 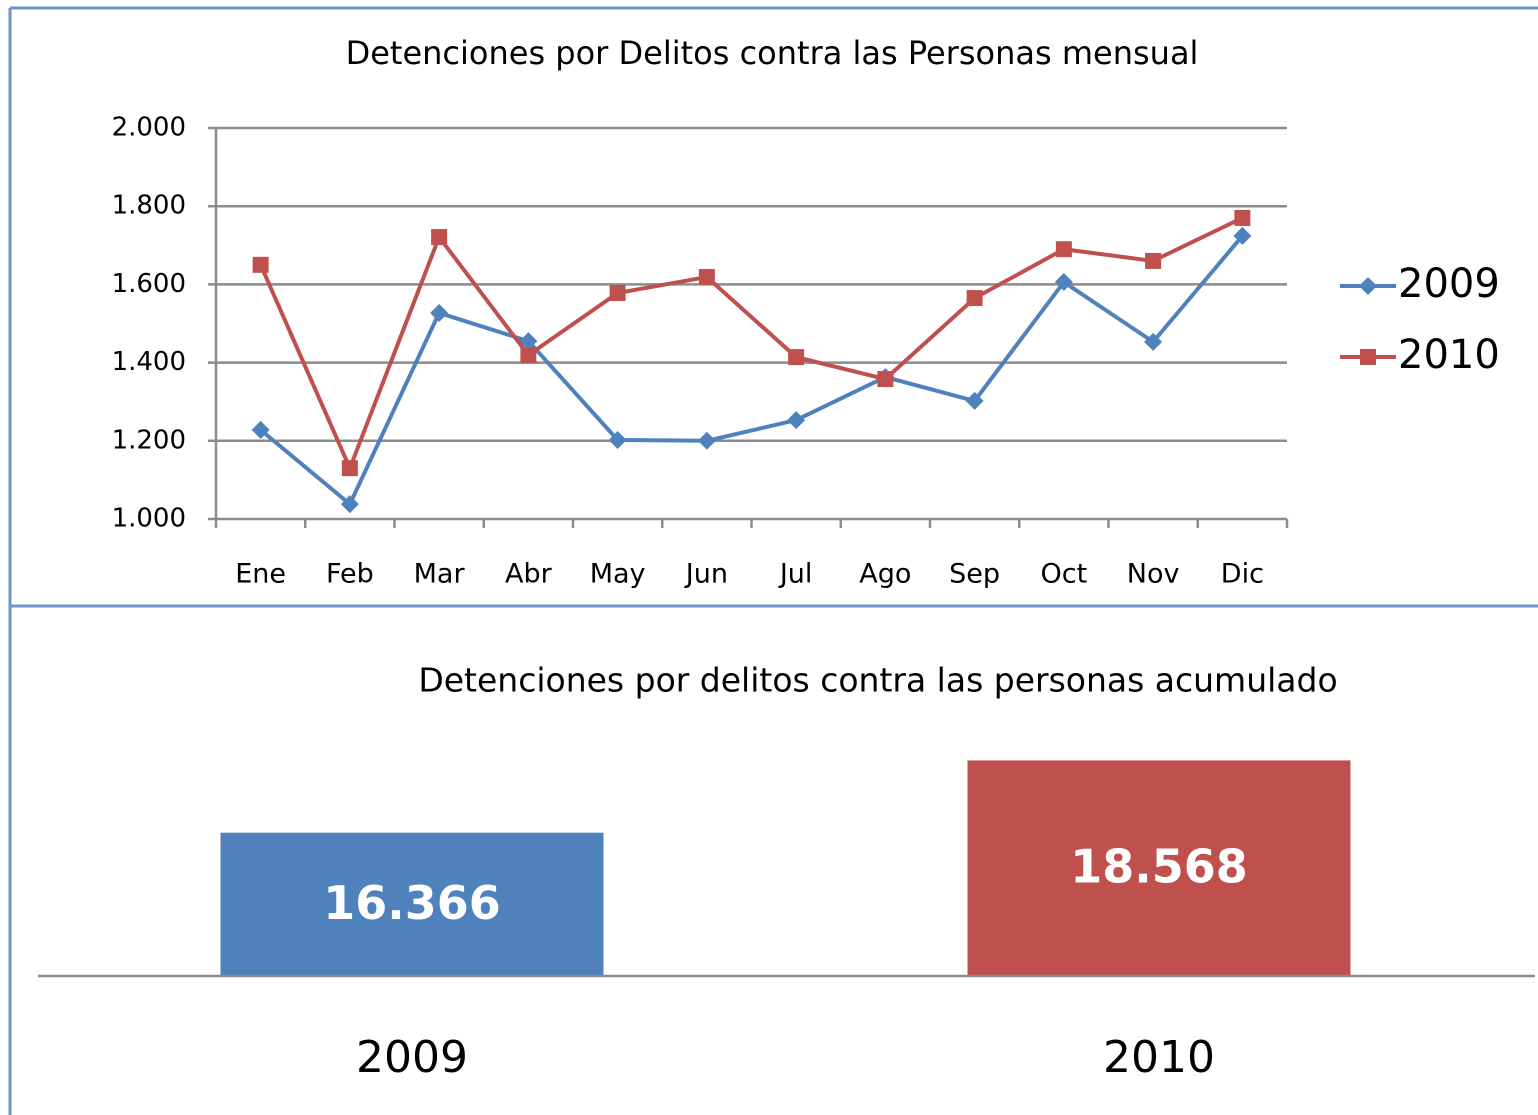 I want to click on x-tick-label: 2010, so click(x=1159, y=1057).